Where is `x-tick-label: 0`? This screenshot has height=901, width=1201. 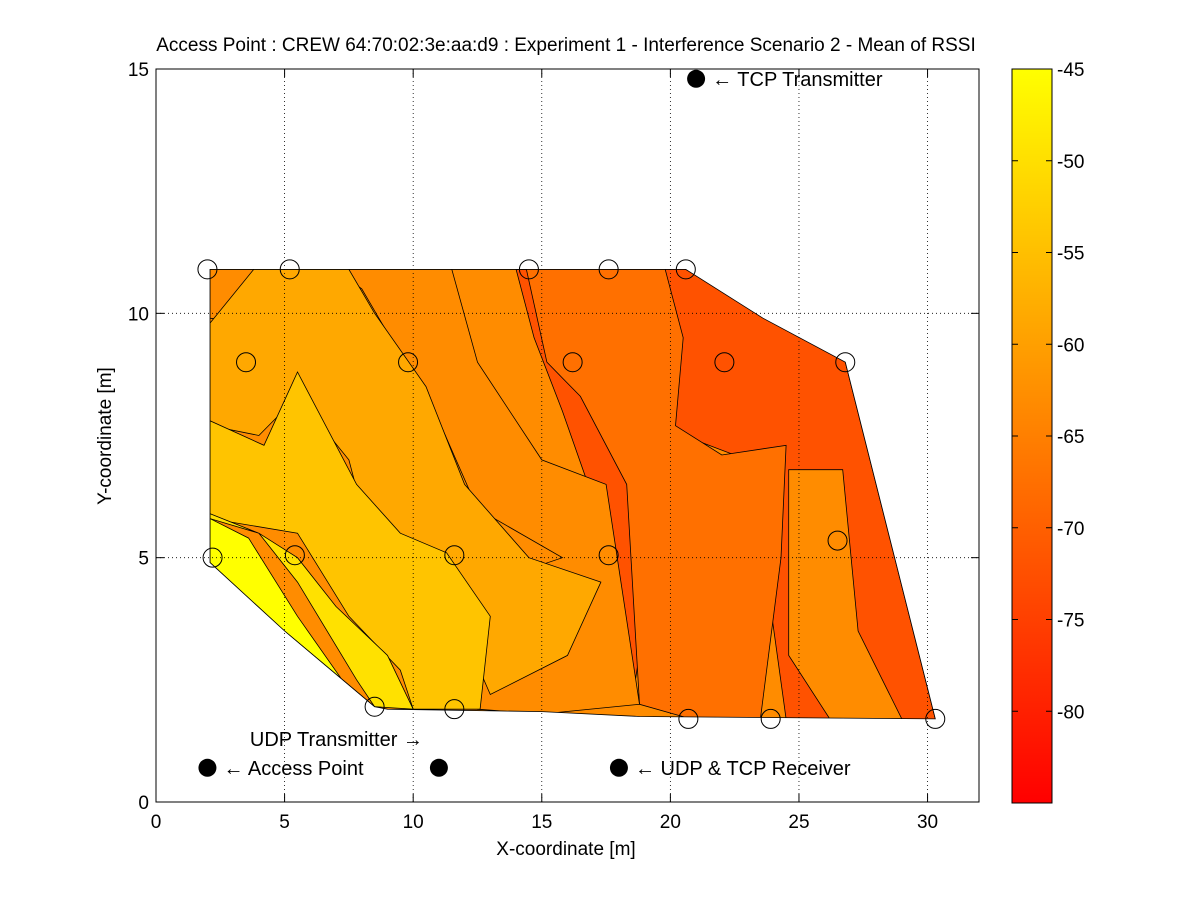 x-tick-label: 0 is located at coordinates (156, 822).